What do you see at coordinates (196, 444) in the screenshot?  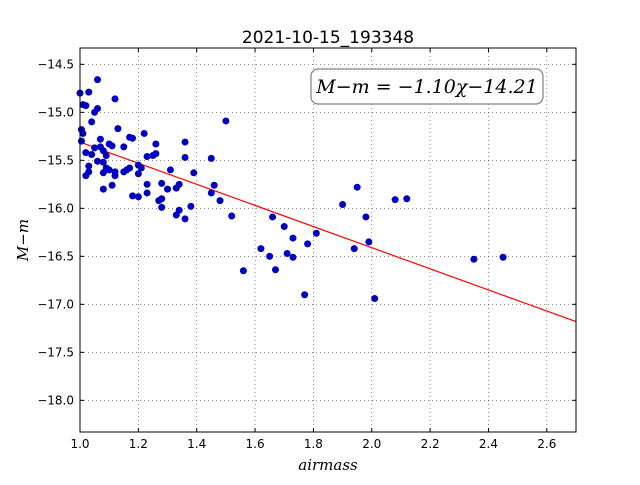 I see `x-tick-label: 1.4` at bounding box center [196, 444].